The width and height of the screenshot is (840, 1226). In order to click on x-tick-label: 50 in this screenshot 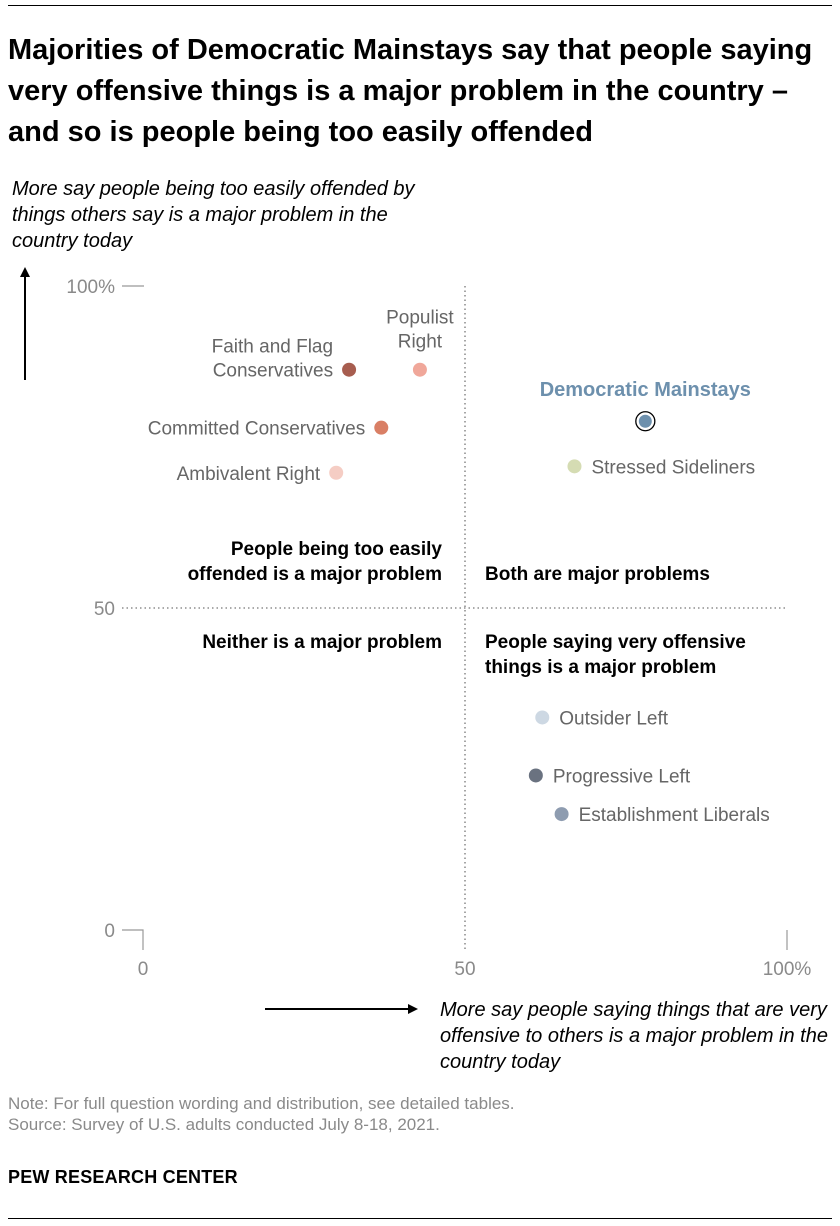, I will do `click(464, 969)`.